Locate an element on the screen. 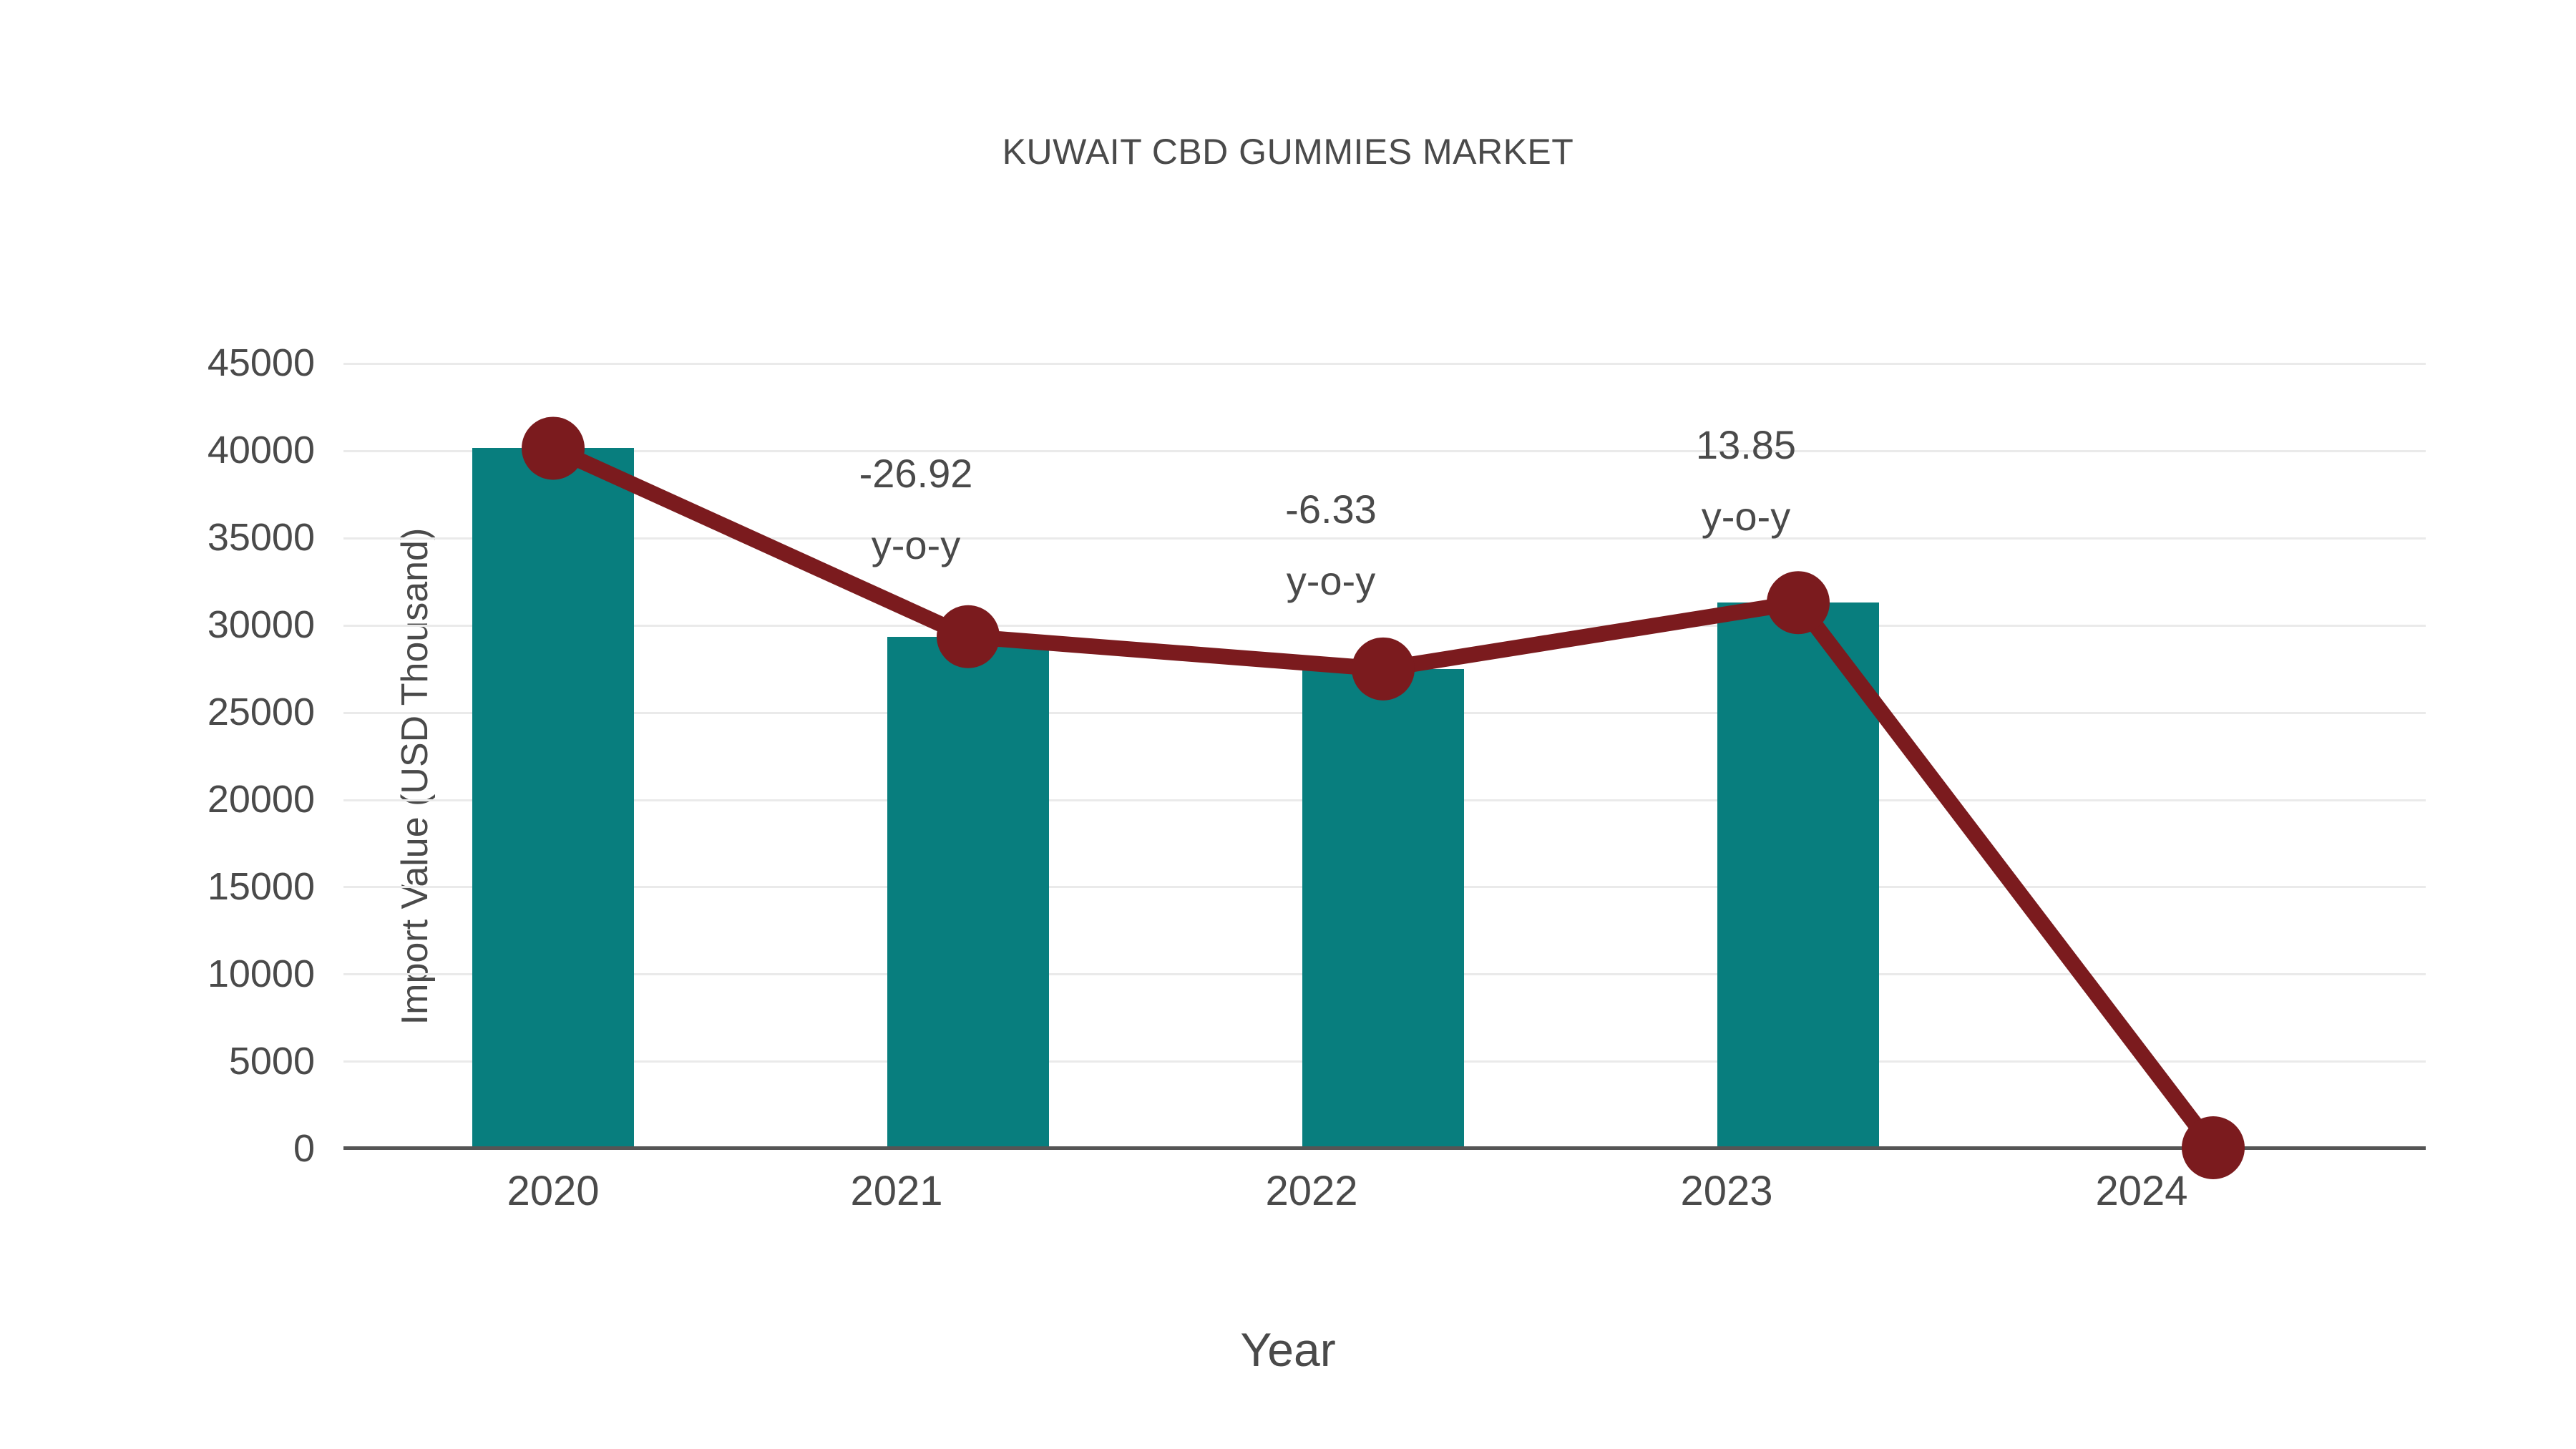  annotation-2022-value: -6.33 is located at coordinates (1331, 509).